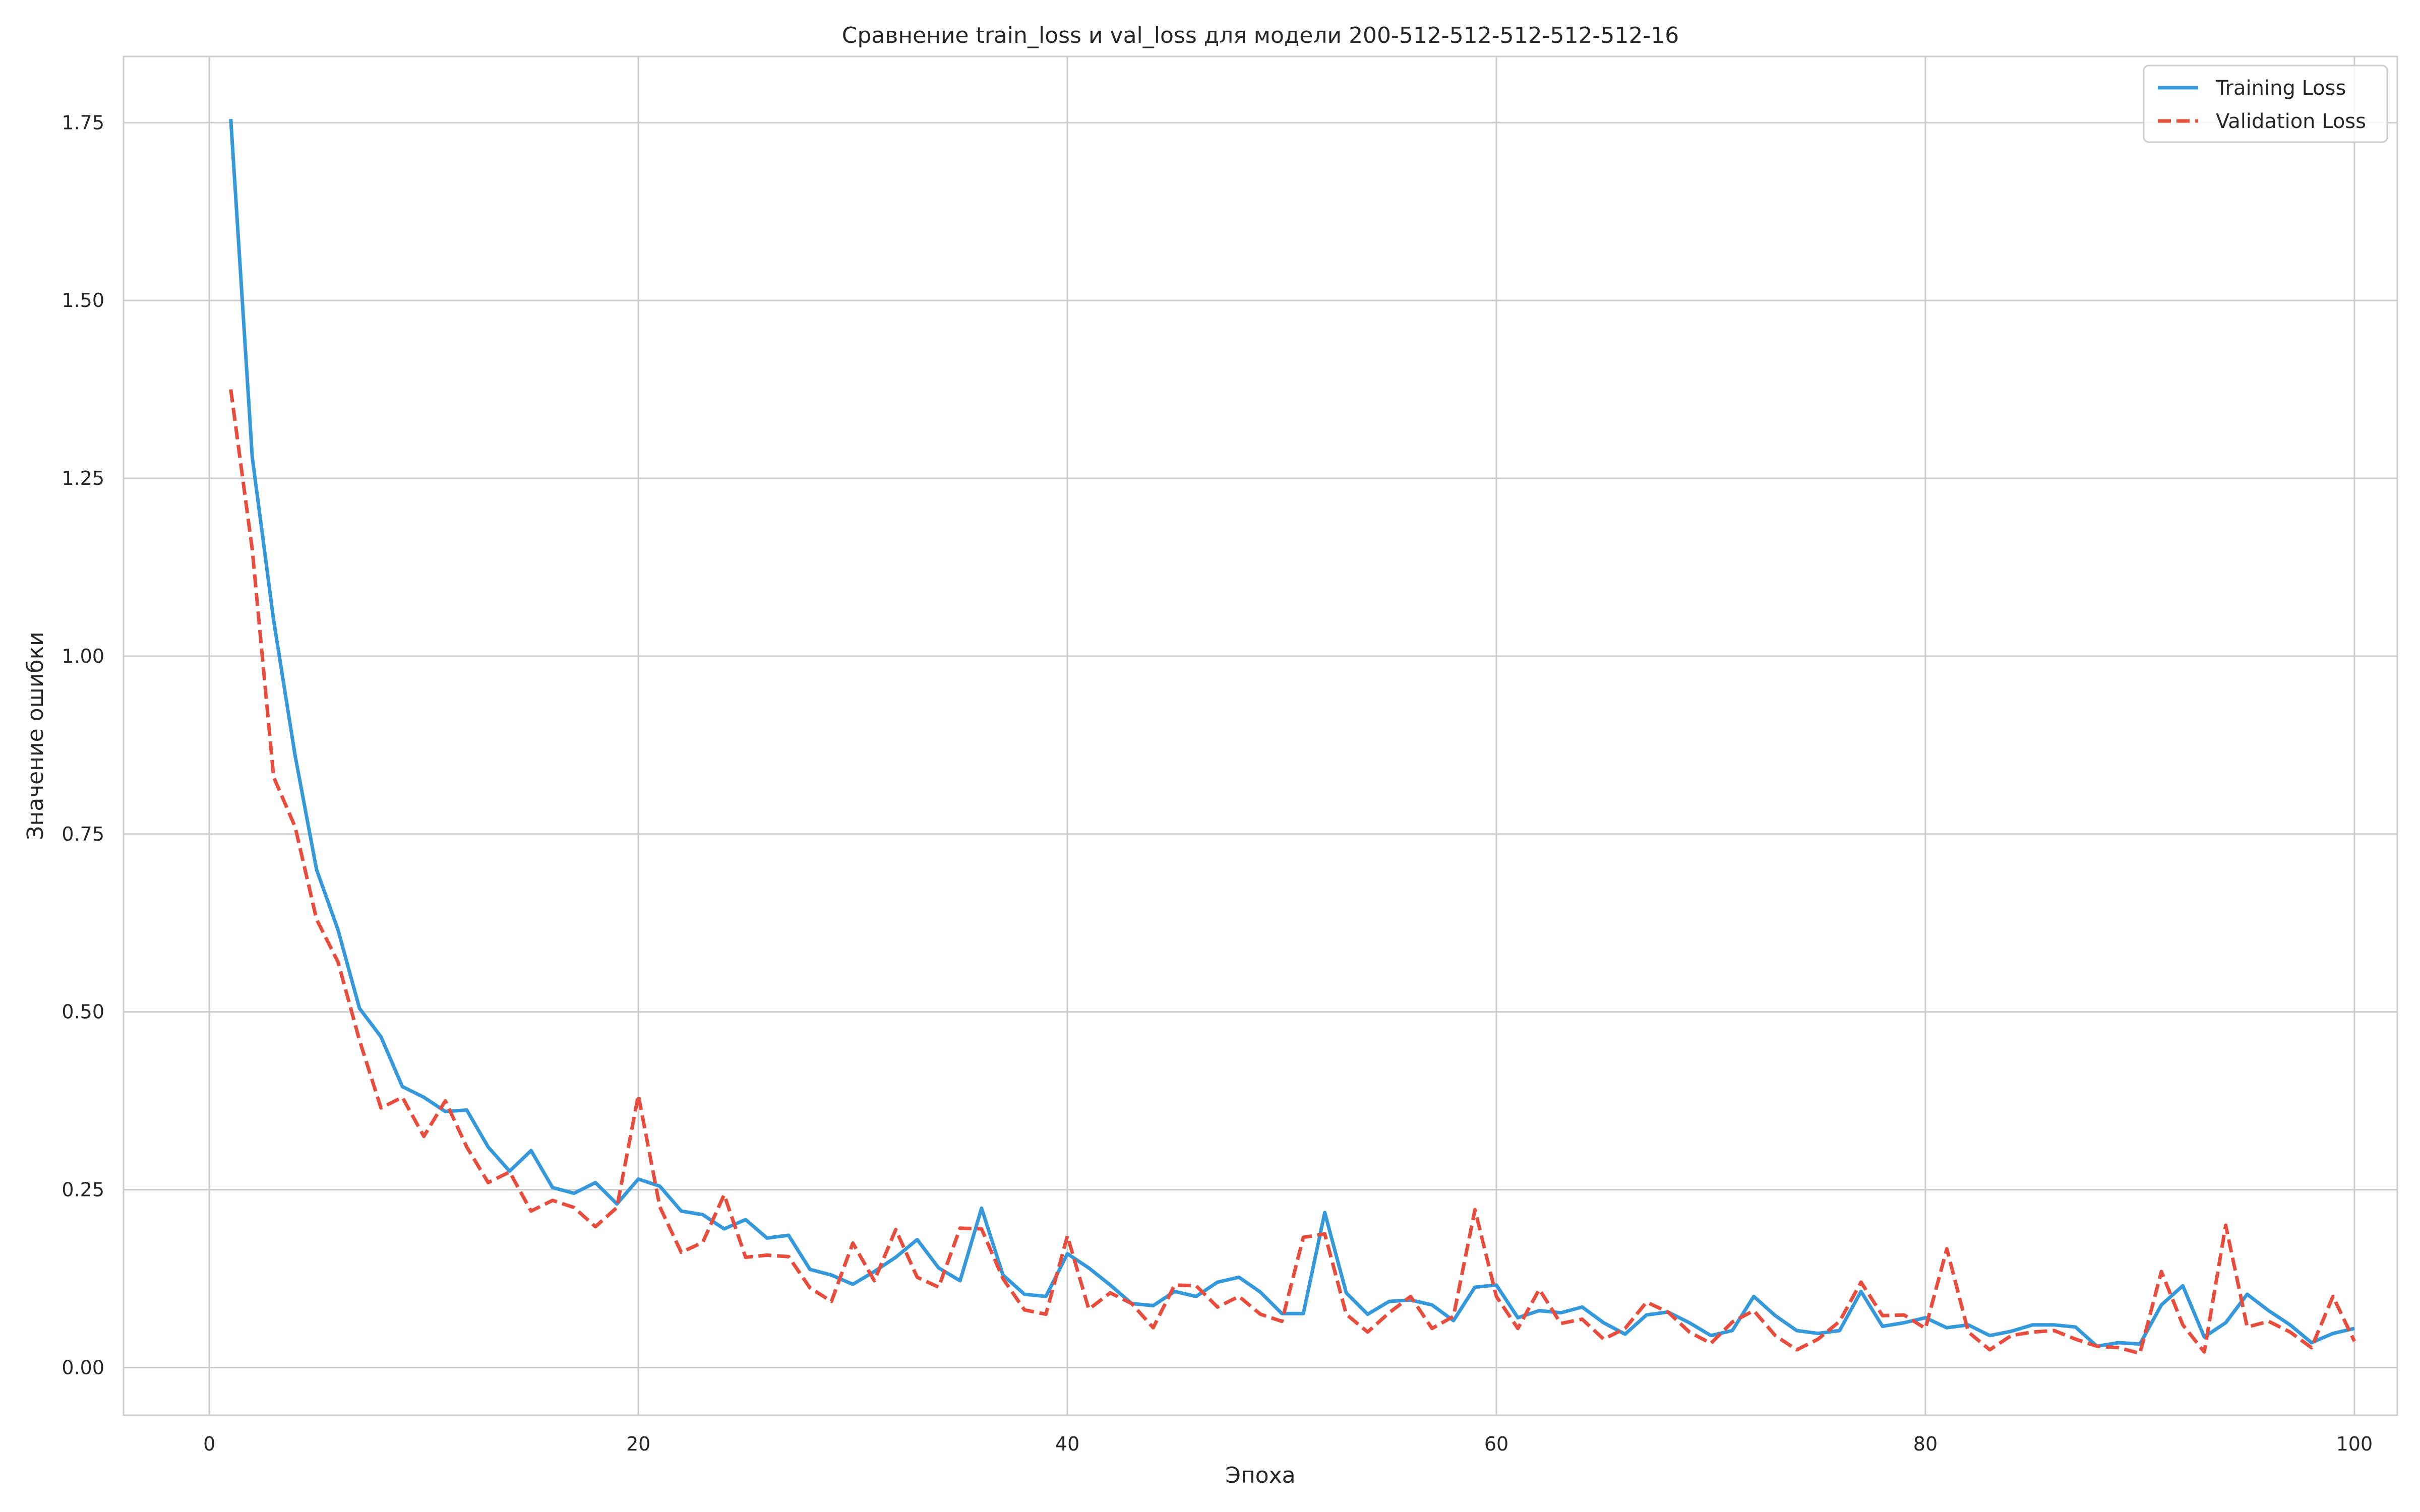 The image size is (2420, 1512). Describe the element at coordinates (83, 1012) in the screenshot. I see `y-tick-label: 0.50` at that location.